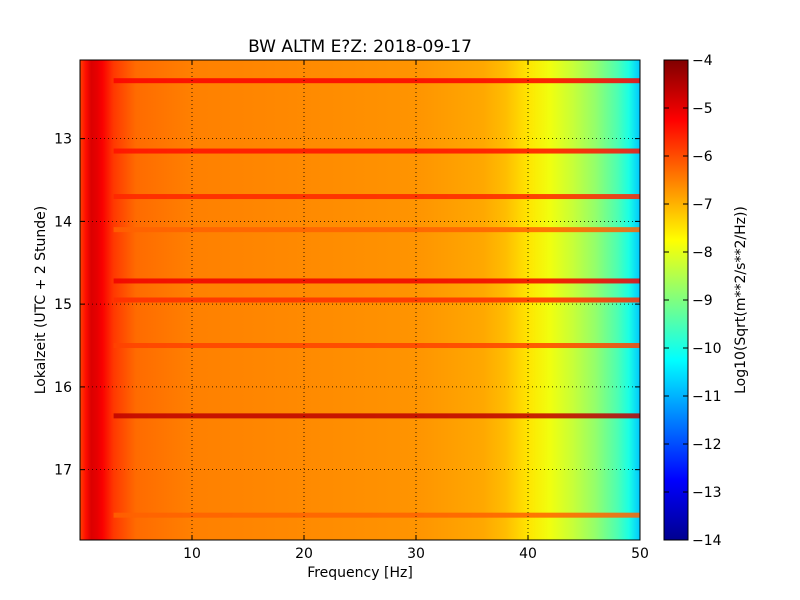  I want to click on y-axis-label: Lokalzeit (UTC + 2 Stunde), so click(41, 300).